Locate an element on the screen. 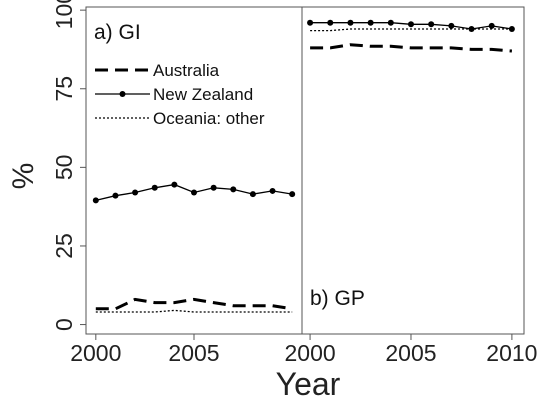 This screenshot has width=550, height=407. y-tick-label: 75 is located at coordinates (64, 89).